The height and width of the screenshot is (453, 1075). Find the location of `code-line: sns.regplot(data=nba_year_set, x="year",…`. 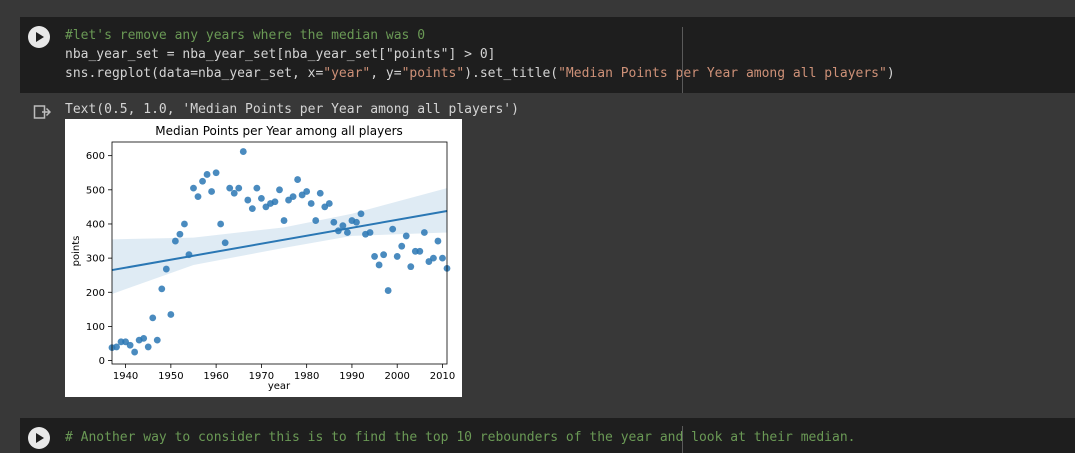

code-line: sns.regplot(data=nba_year_set, x="year",… is located at coordinates (480, 73).